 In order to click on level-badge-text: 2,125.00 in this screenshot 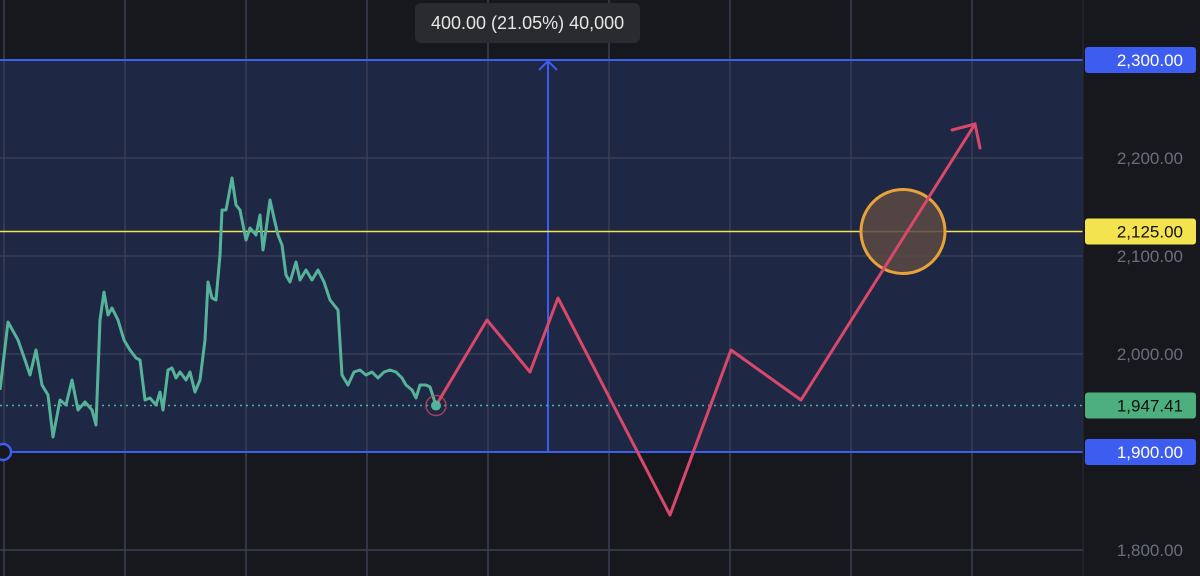, I will do `click(1150, 232)`.